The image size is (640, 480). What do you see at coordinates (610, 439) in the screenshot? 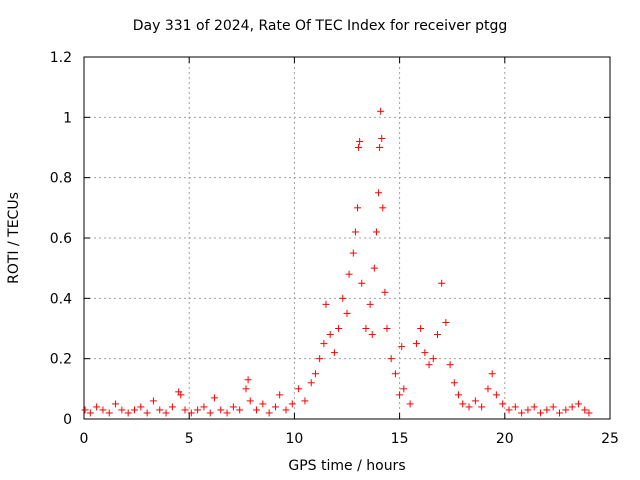
I see `x-tick-label: 25` at bounding box center [610, 439].